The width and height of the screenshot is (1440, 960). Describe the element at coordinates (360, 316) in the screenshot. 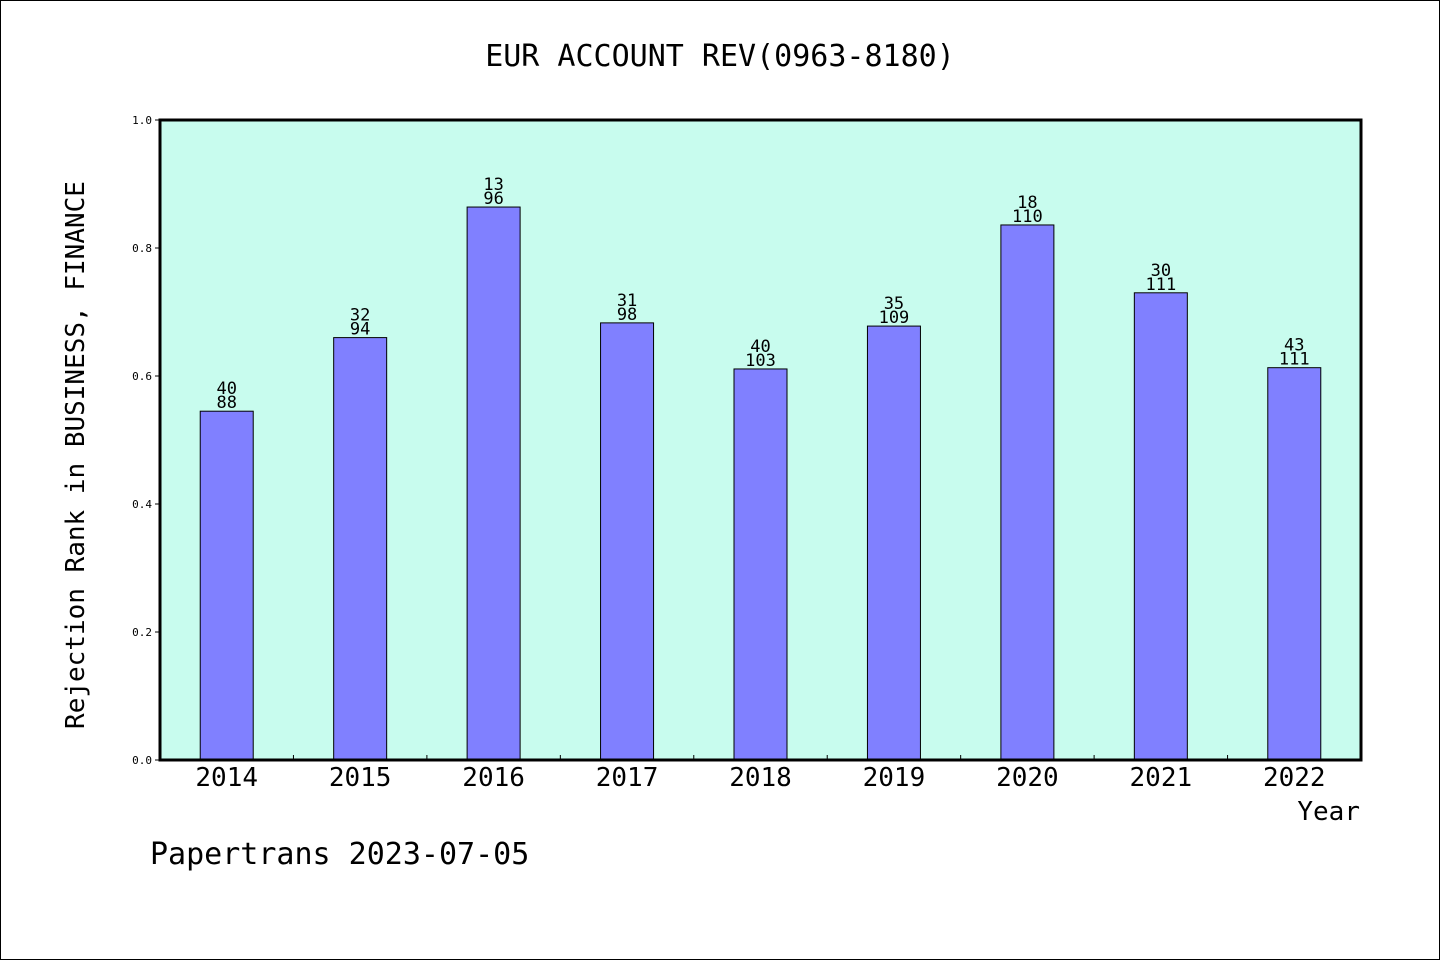

I see `bar-label-top: 32` at that location.